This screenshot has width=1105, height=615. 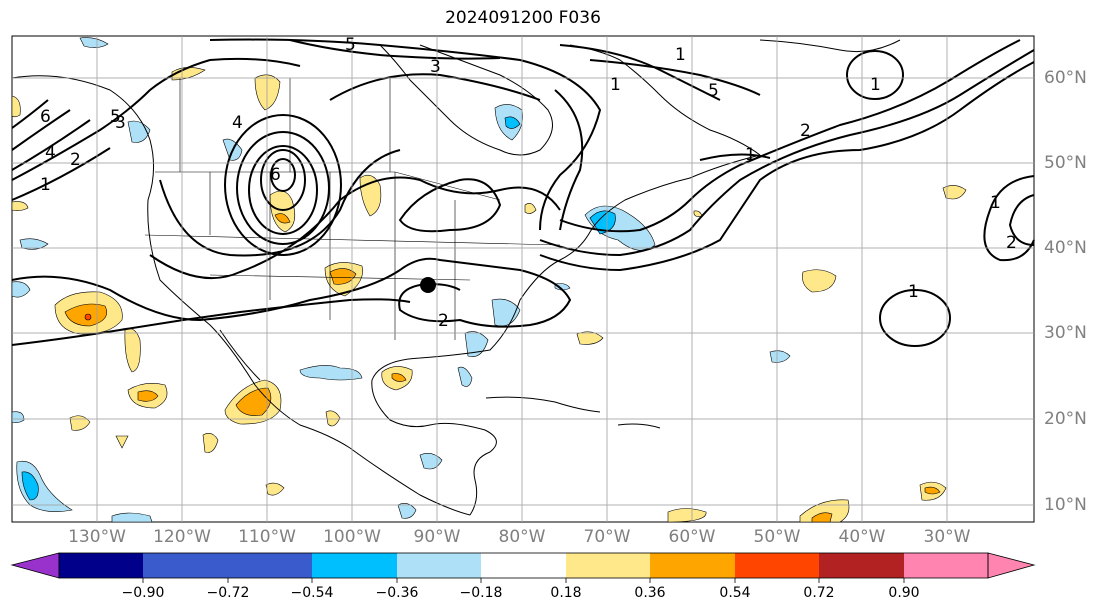 I want to click on colorbar, so click(x=523, y=567).